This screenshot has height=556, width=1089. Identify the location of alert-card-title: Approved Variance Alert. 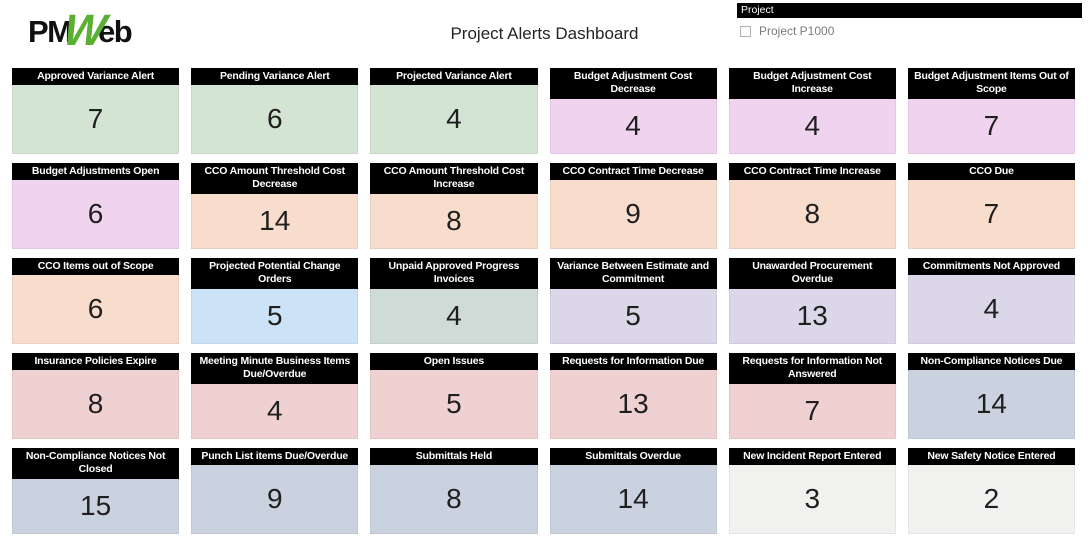
(96, 77).